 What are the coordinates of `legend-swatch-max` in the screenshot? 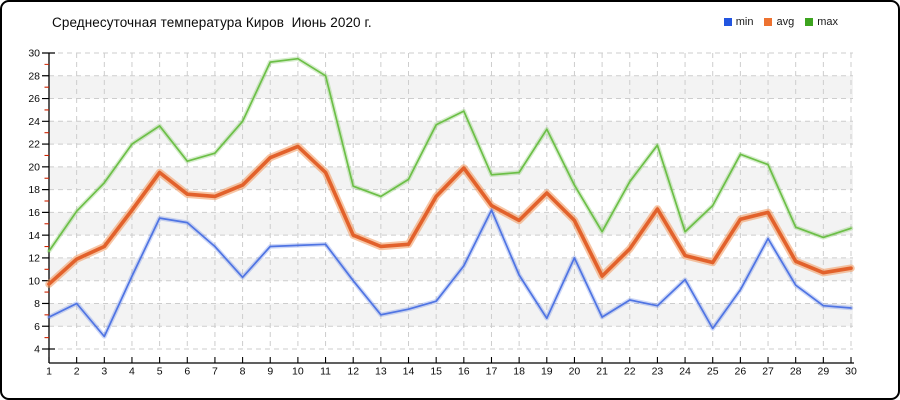 It's located at (809, 22).